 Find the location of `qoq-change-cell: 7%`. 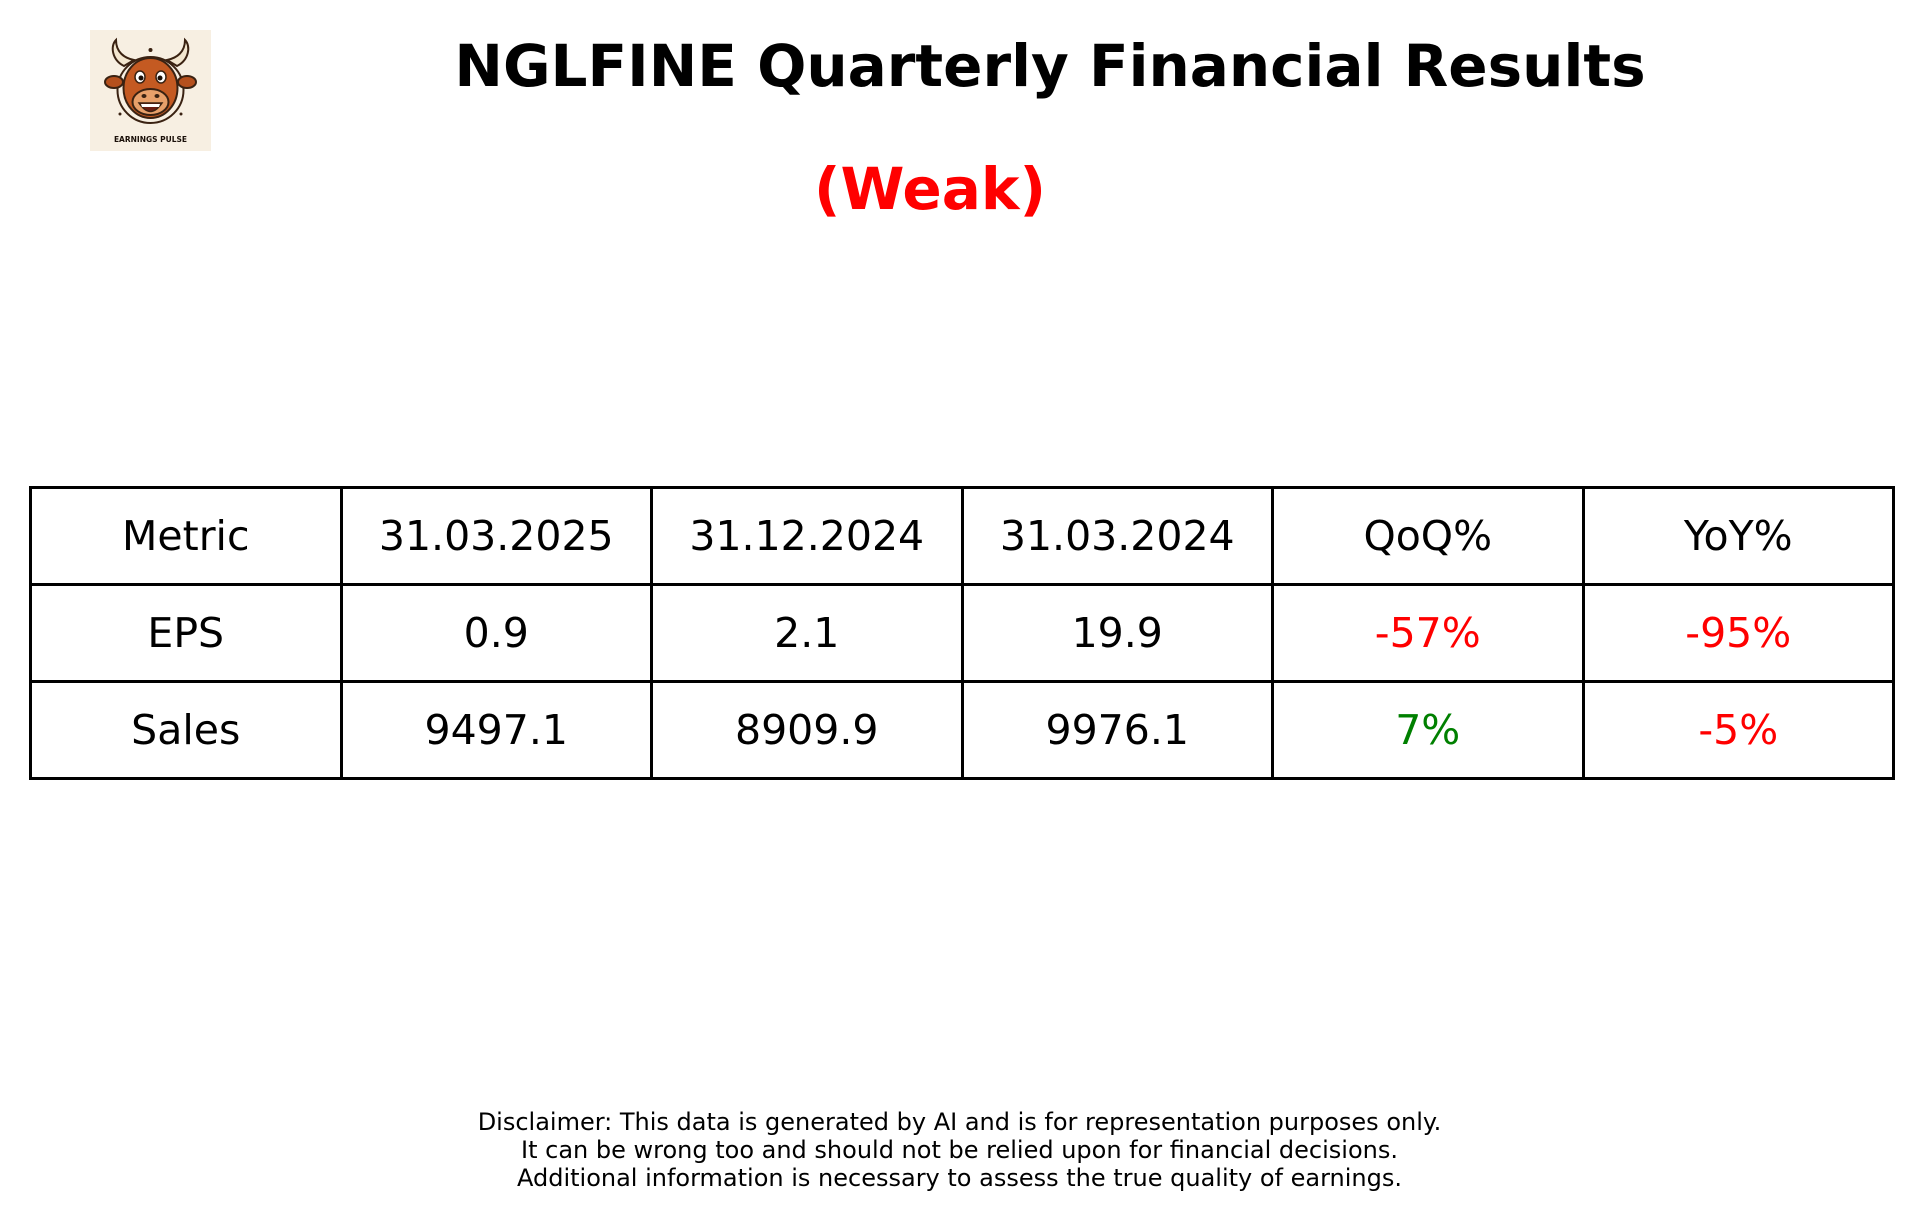

qoq-change-cell: 7% is located at coordinates (1428, 730).